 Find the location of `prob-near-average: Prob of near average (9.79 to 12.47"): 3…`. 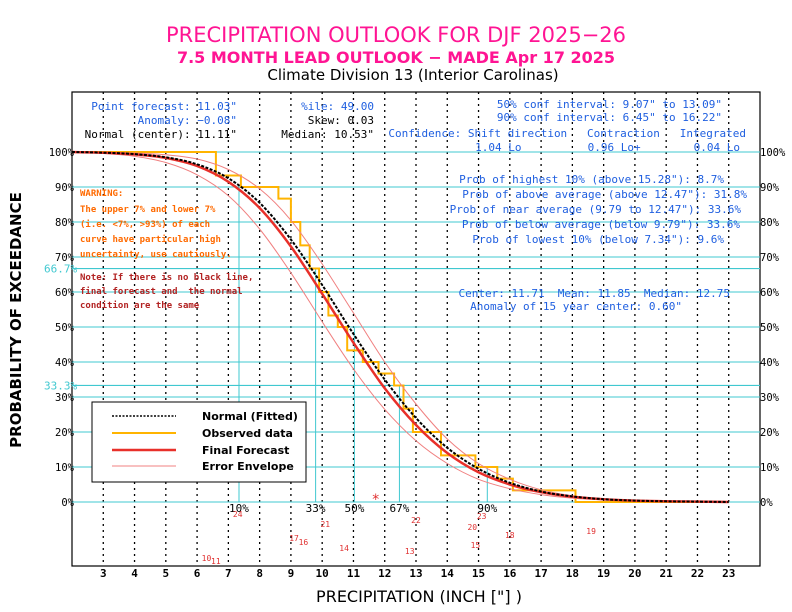

prob-near-average: Prob of near average (9.79 to 12.47"): 3… is located at coordinates (596, 209).